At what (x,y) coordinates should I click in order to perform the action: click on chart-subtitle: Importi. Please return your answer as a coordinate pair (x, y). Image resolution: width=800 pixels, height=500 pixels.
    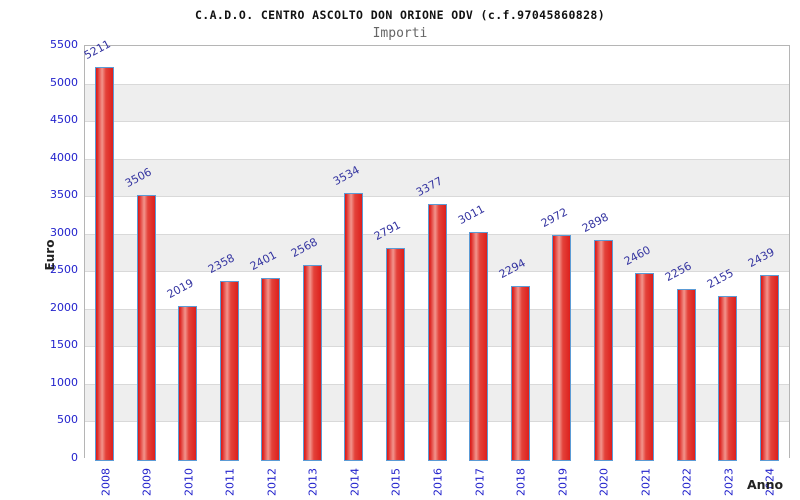
    Looking at the image, I should click on (400, 33).